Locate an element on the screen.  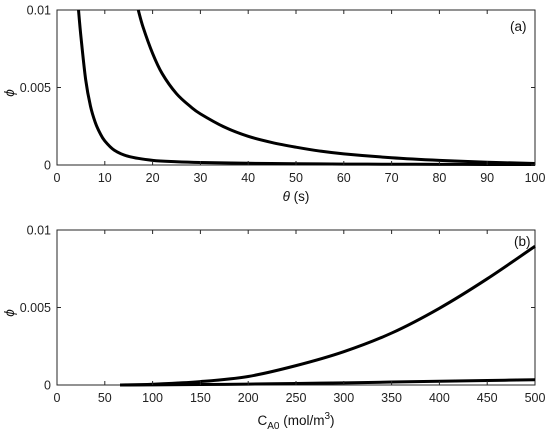
panel-a-x-axis-unit: (s) is located at coordinates (300, 196).